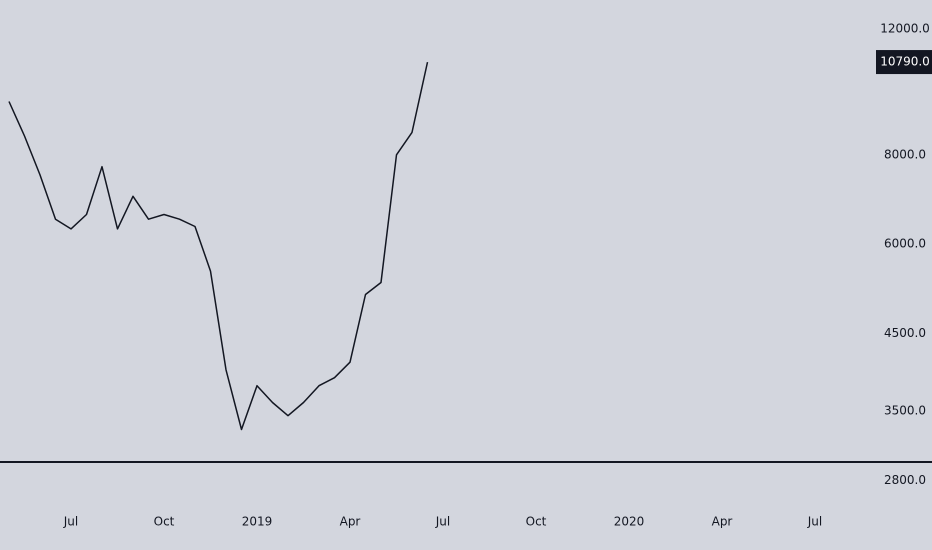 The height and width of the screenshot is (550, 932). I want to click on y-tick-label: 8000.0, so click(905, 154).